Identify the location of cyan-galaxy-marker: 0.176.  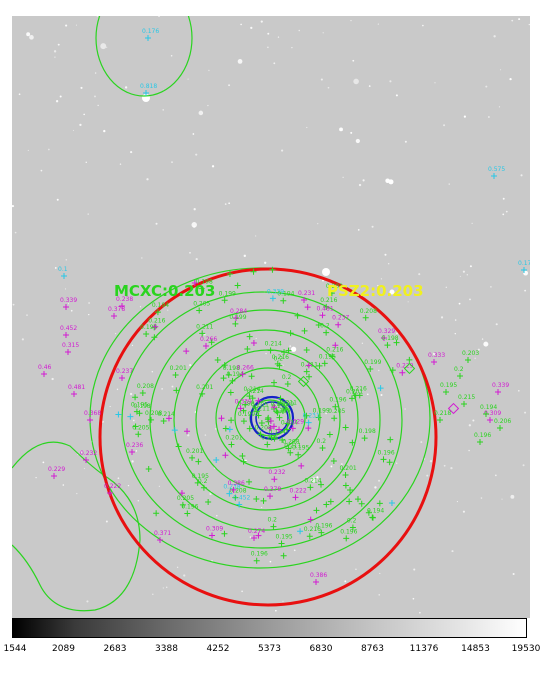
(150, 34).